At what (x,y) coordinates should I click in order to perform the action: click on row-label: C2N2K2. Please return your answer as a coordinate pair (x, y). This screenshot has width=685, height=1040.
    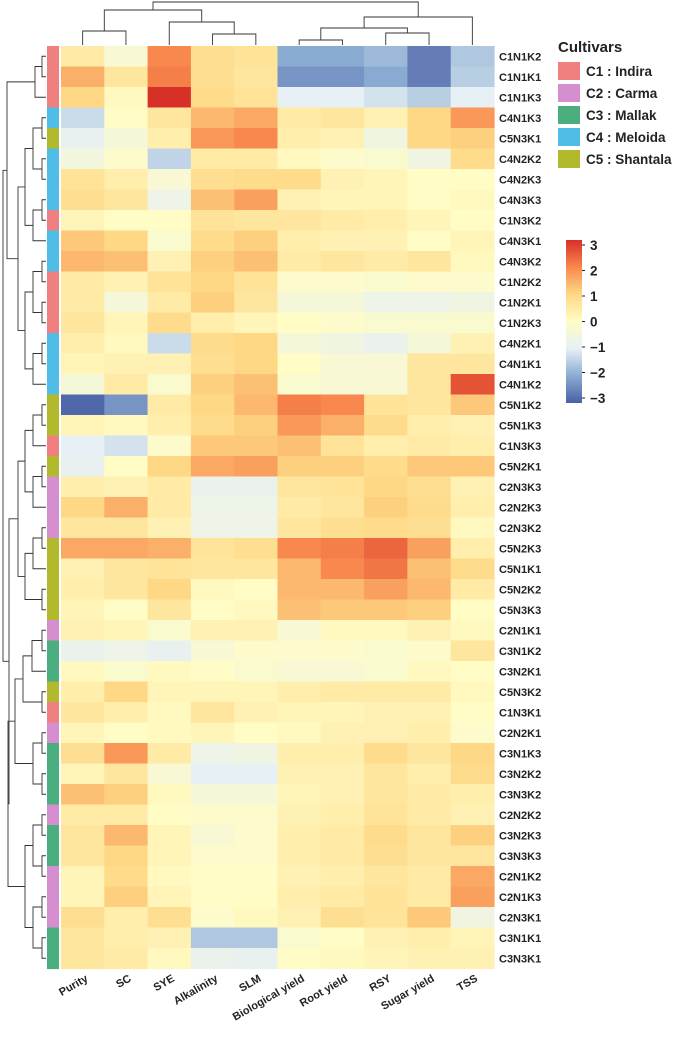
    Looking at the image, I should click on (520, 816).